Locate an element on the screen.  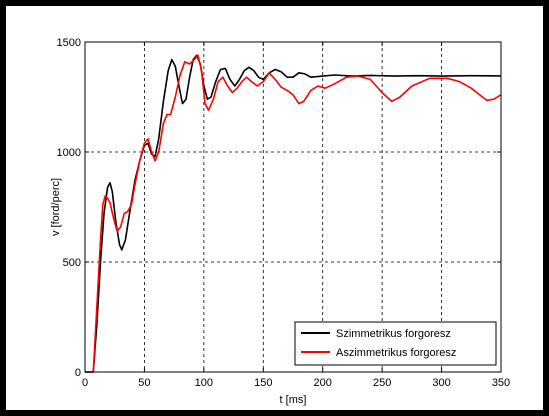
legend-box is located at coordinates (395, 343).